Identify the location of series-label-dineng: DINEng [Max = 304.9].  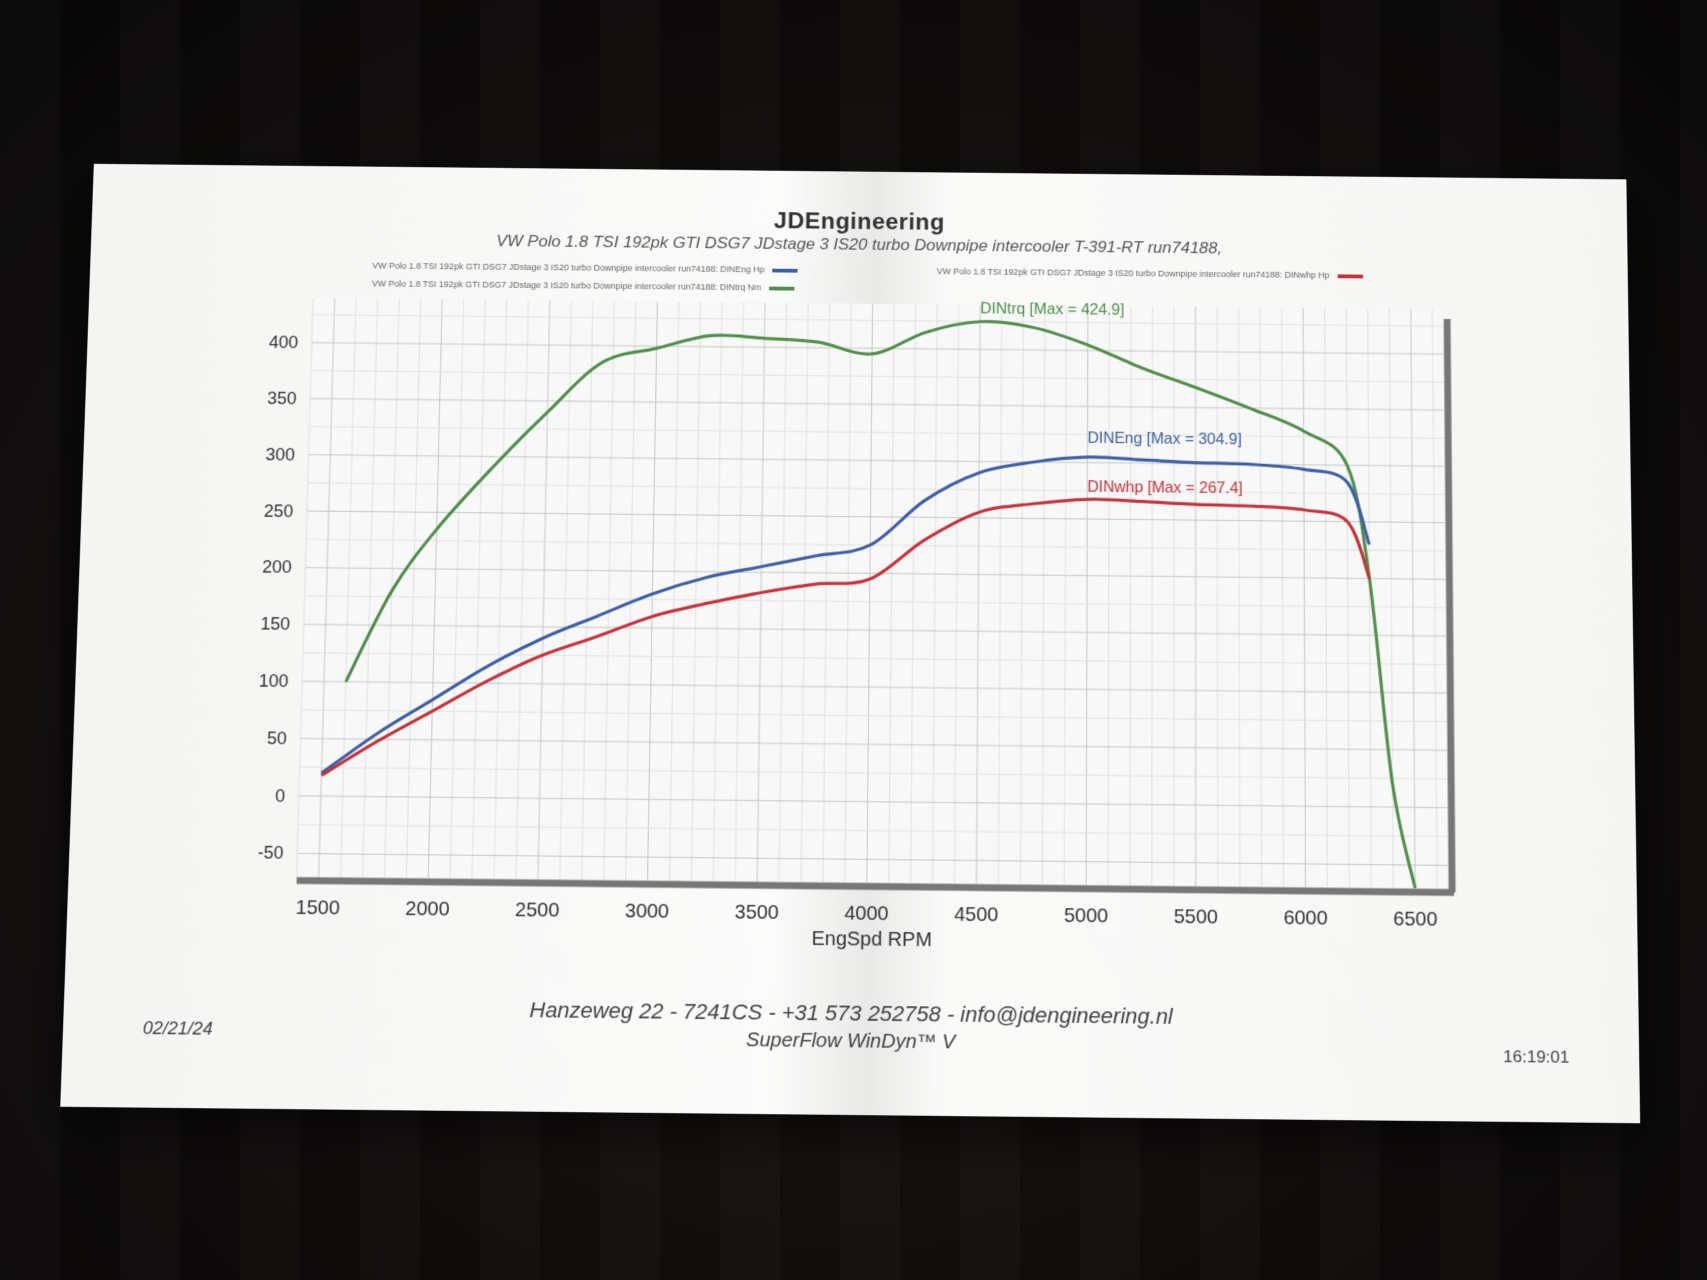
(1164, 439).